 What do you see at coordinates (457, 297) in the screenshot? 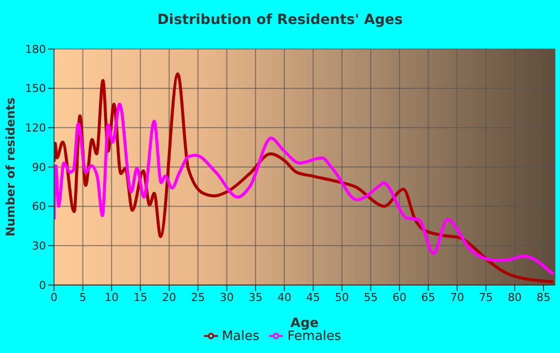
I see `x-tick-label: 70` at bounding box center [457, 297].